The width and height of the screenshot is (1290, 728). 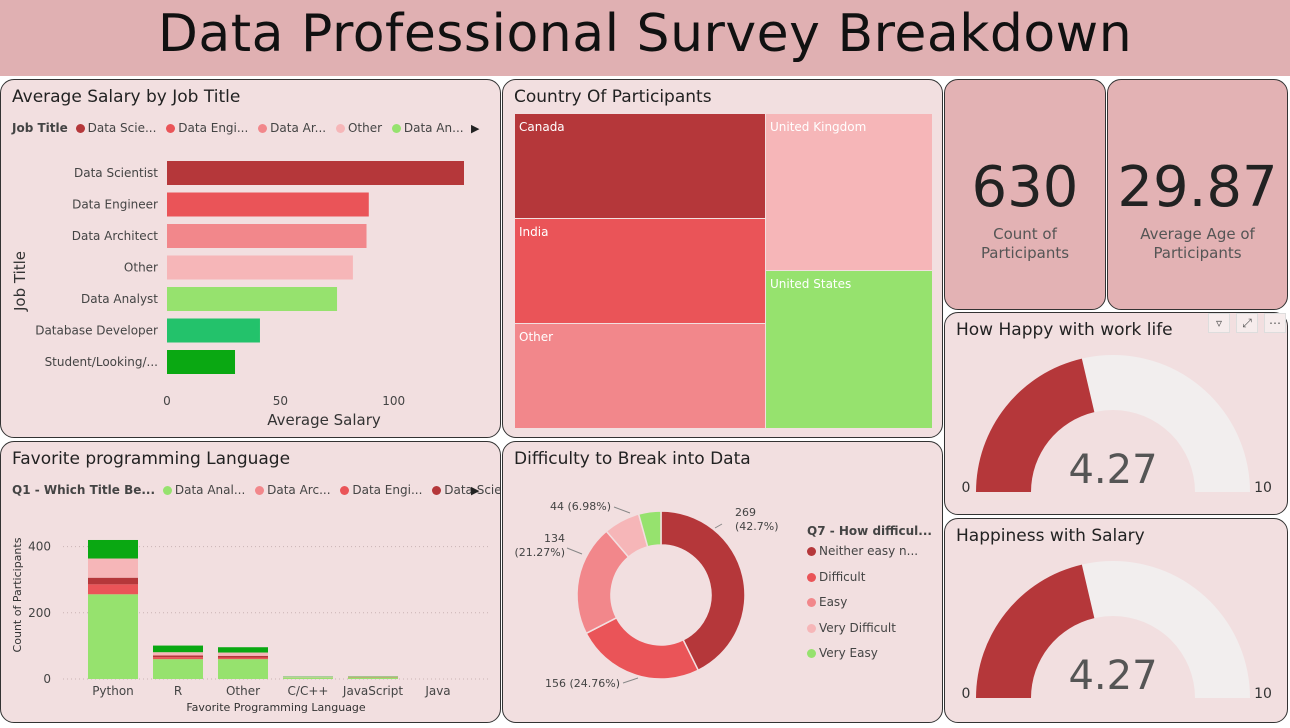 I want to click on treemap-cell-other: Other, so click(x=640, y=376).